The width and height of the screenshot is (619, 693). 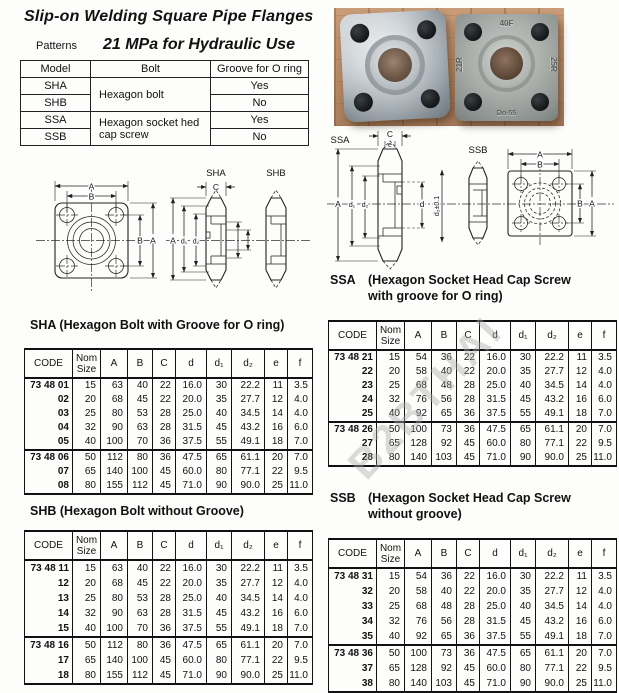 What do you see at coordinates (444, 429) in the screenshot?
I see `value-cell: 73` at bounding box center [444, 429].